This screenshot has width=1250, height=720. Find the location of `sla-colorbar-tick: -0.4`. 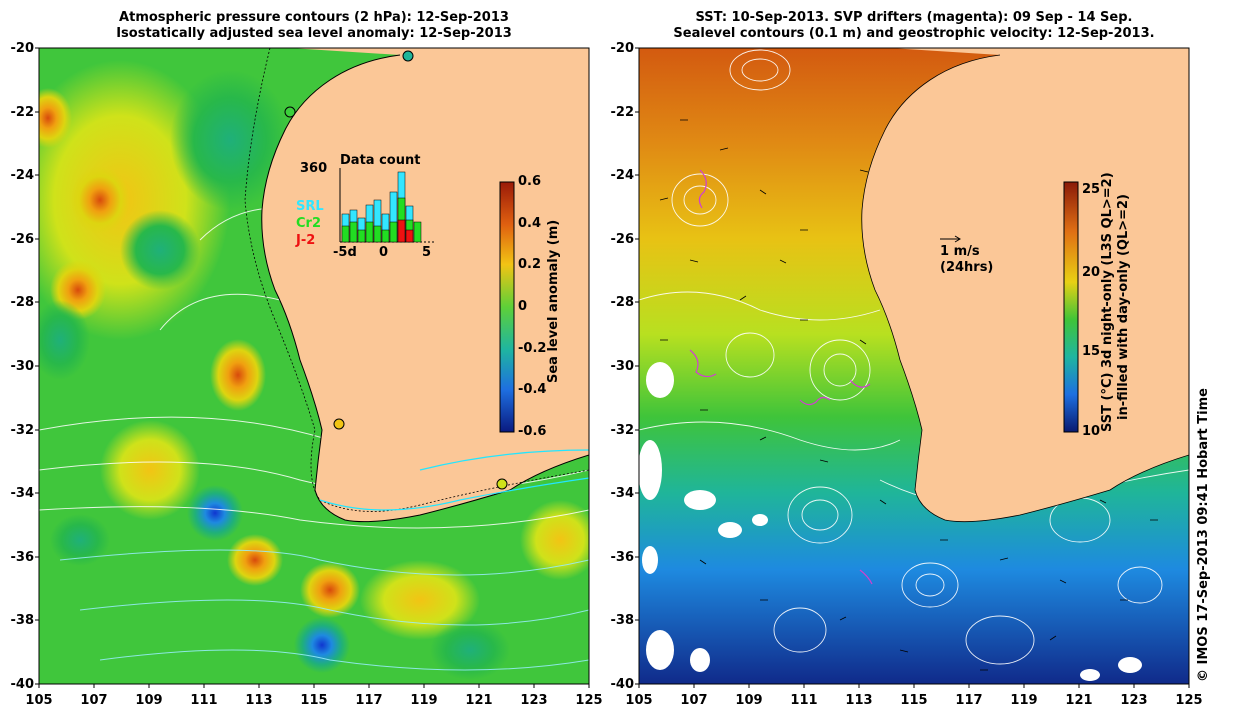

sla-colorbar-tick: -0.4 is located at coordinates (532, 389).